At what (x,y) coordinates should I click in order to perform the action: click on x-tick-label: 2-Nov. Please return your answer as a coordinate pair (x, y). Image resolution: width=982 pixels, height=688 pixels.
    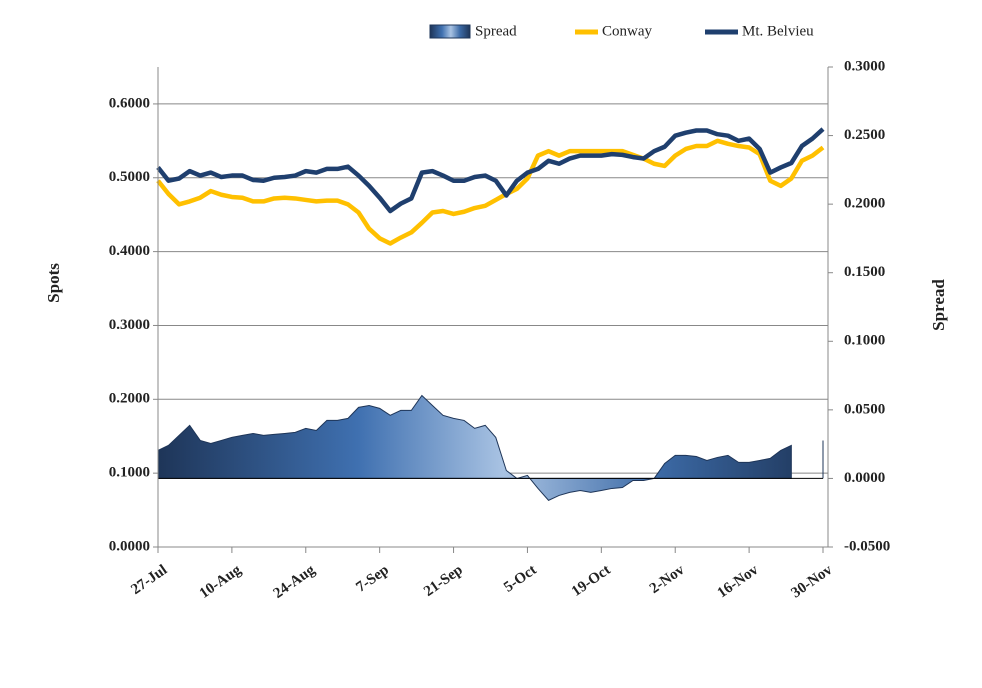
    Looking at the image, I should click on (667, 579).